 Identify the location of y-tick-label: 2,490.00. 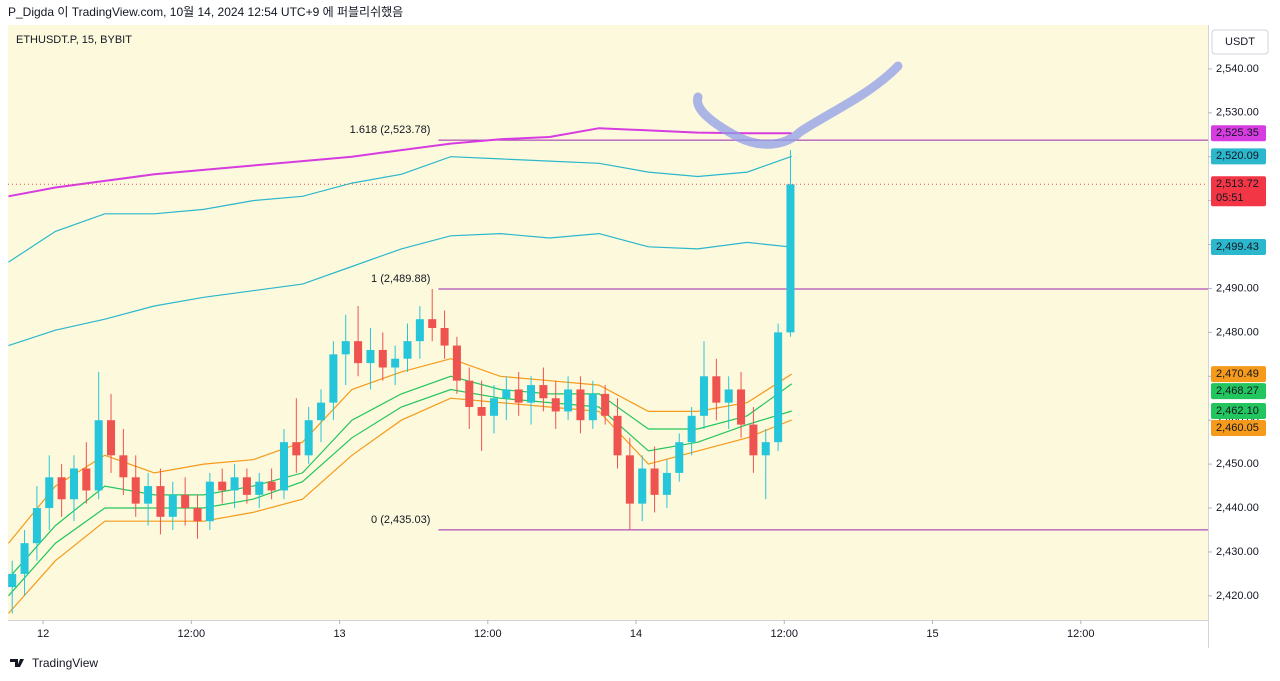
(1237, 288).